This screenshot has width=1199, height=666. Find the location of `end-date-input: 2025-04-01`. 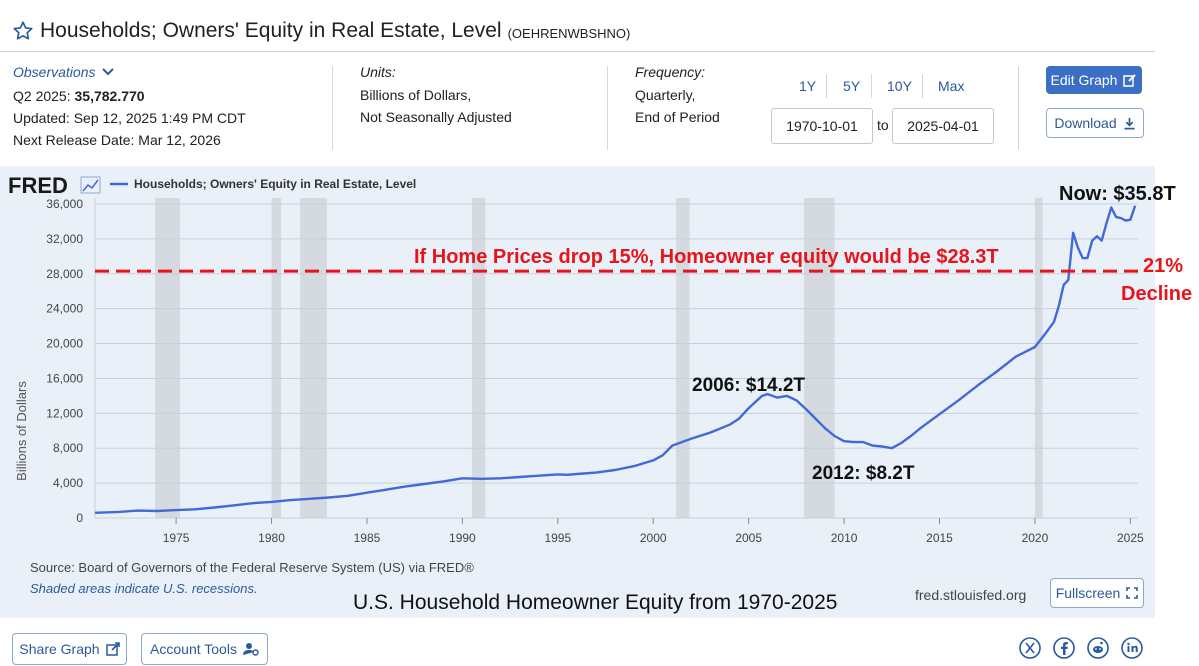

end-date-input: 2025-04-01 is located at coordinates (943, 126).